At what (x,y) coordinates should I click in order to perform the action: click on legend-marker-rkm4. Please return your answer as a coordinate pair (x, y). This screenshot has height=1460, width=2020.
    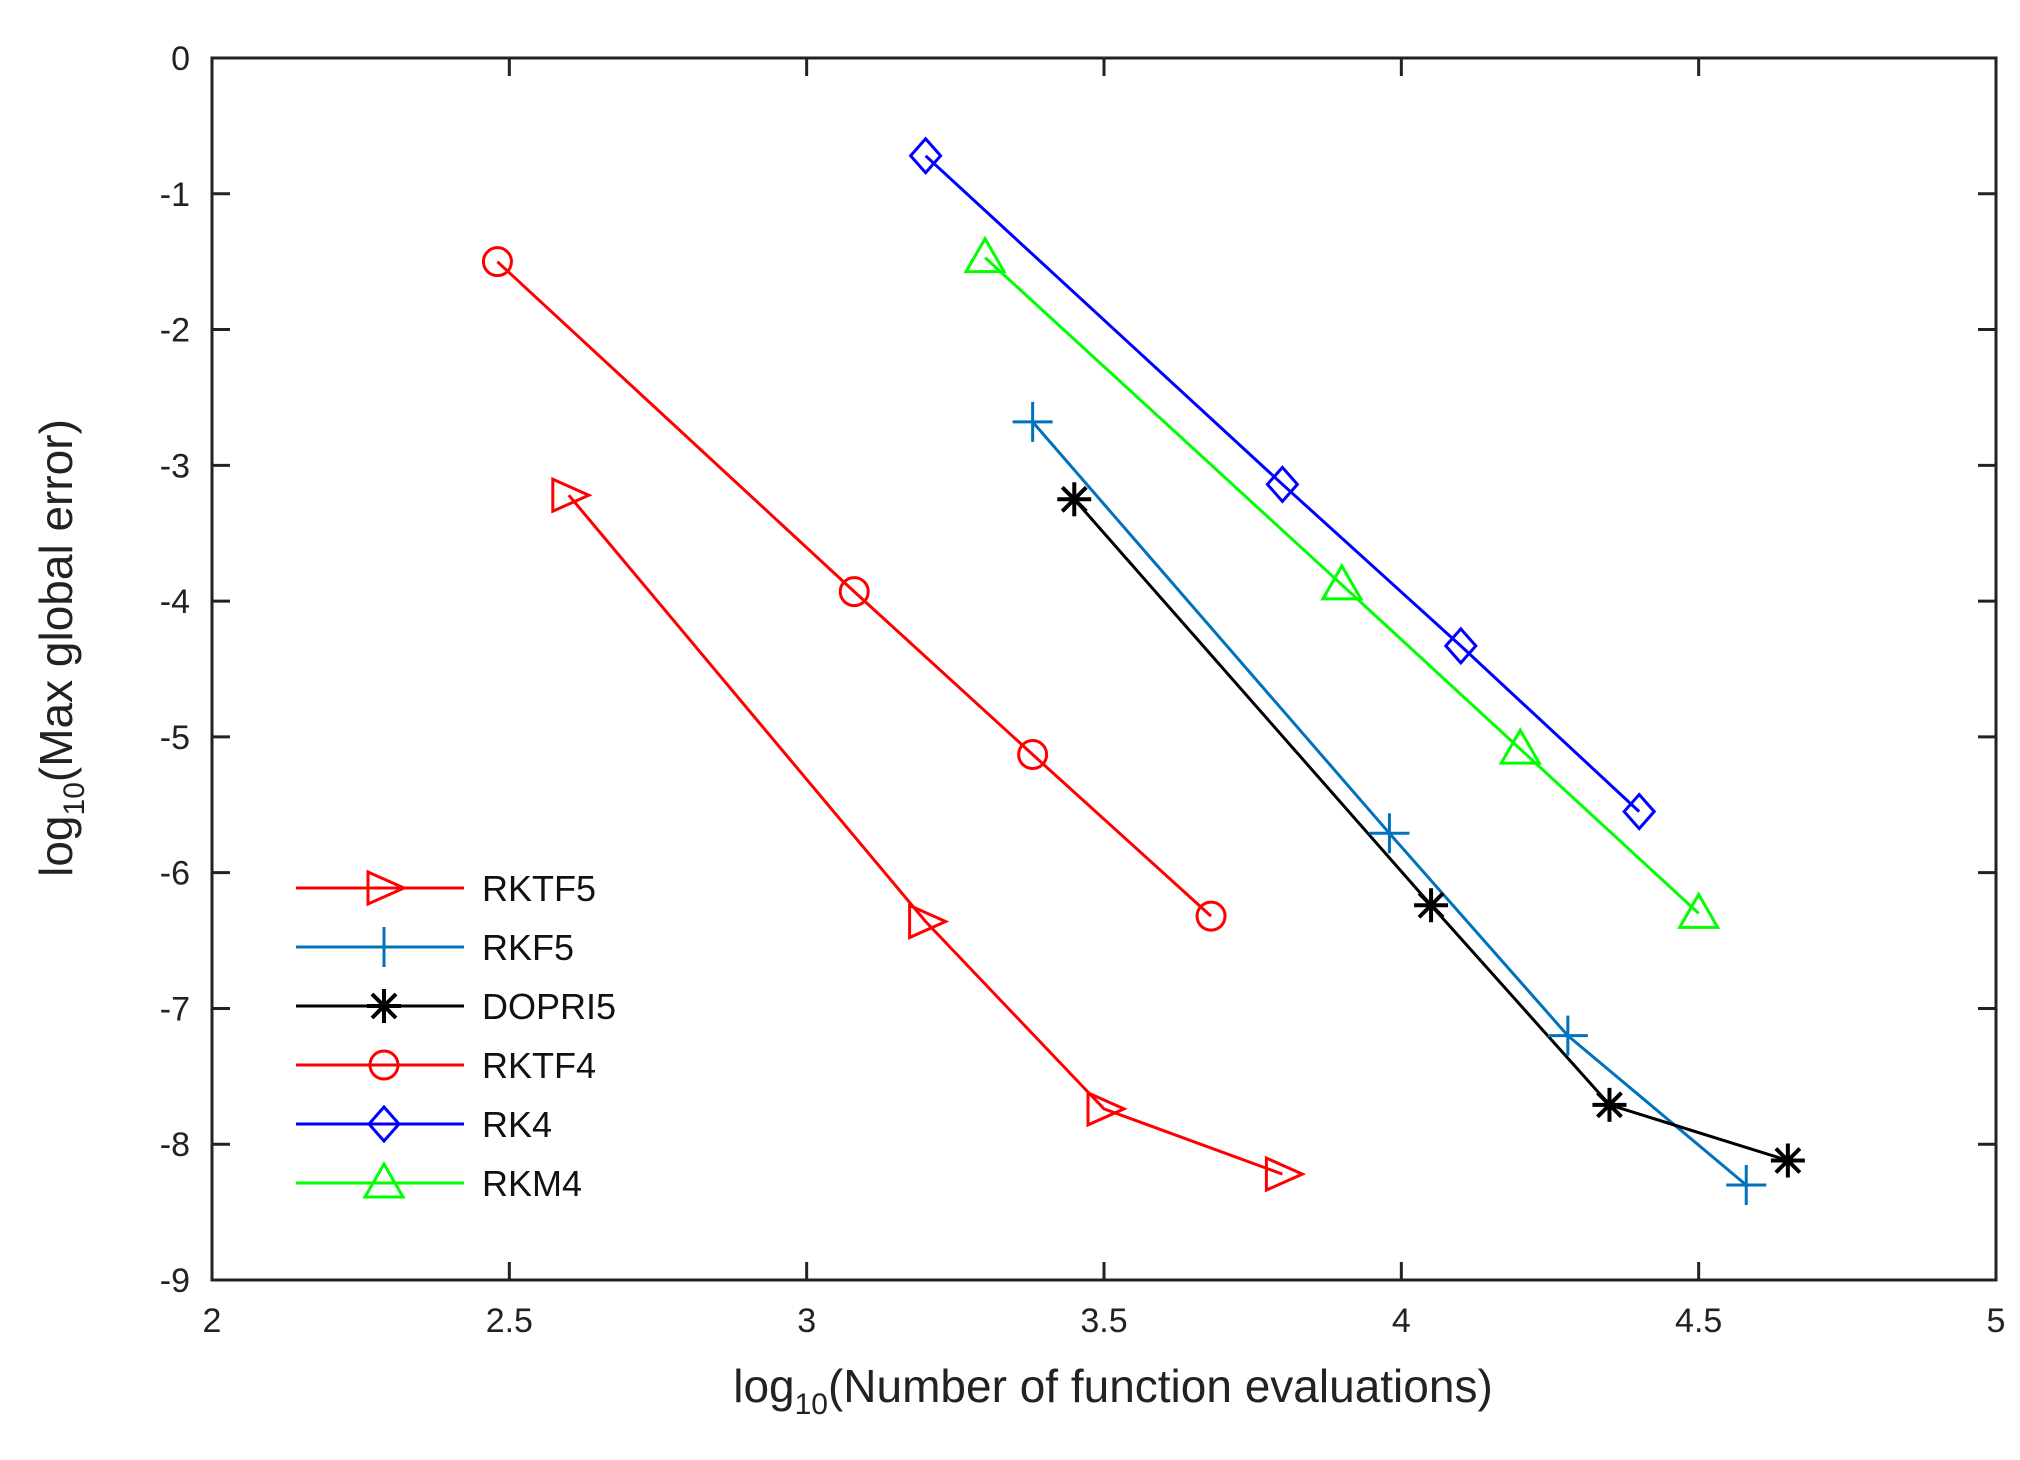
    Looking at the image, I should click on (384, 1179).